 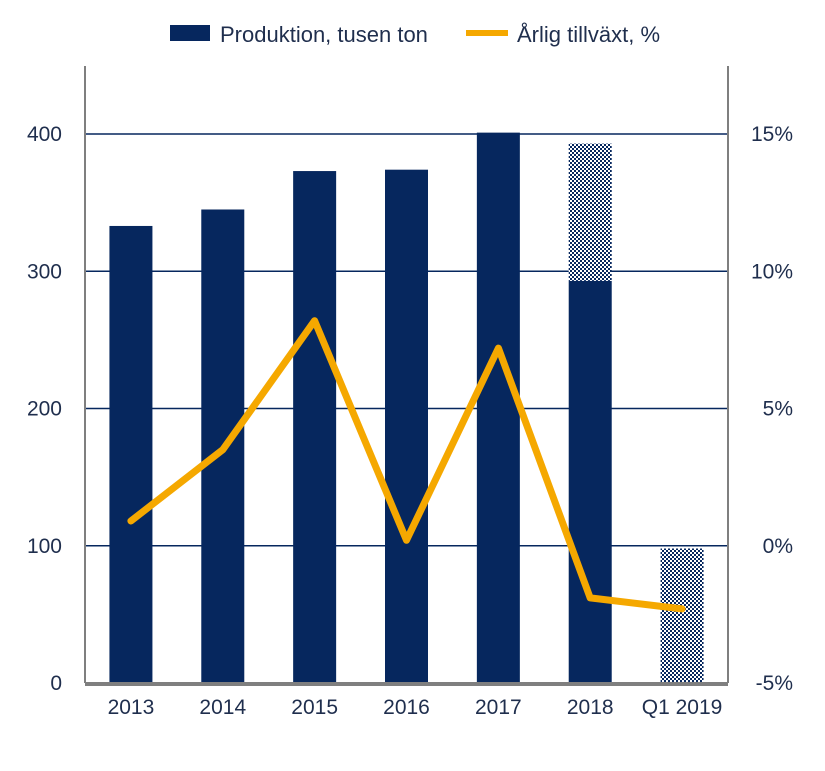 What do you see at coordinates (682, 615) in the screenshot?
I see `bar-patterned-Q1-2019` at bounding box center [682, 615].